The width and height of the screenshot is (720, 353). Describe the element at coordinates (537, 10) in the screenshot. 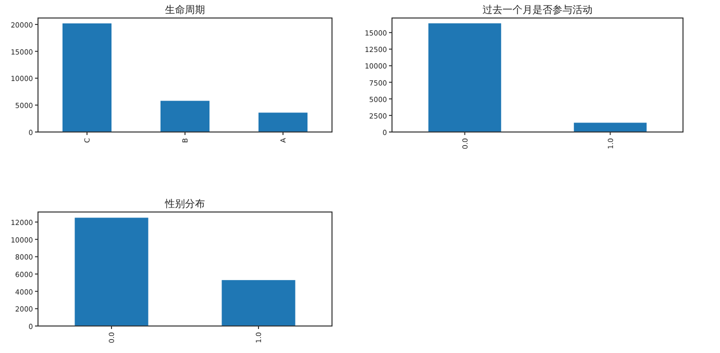

I see `chart-title: 过去一个月是否参与活动` at that location.